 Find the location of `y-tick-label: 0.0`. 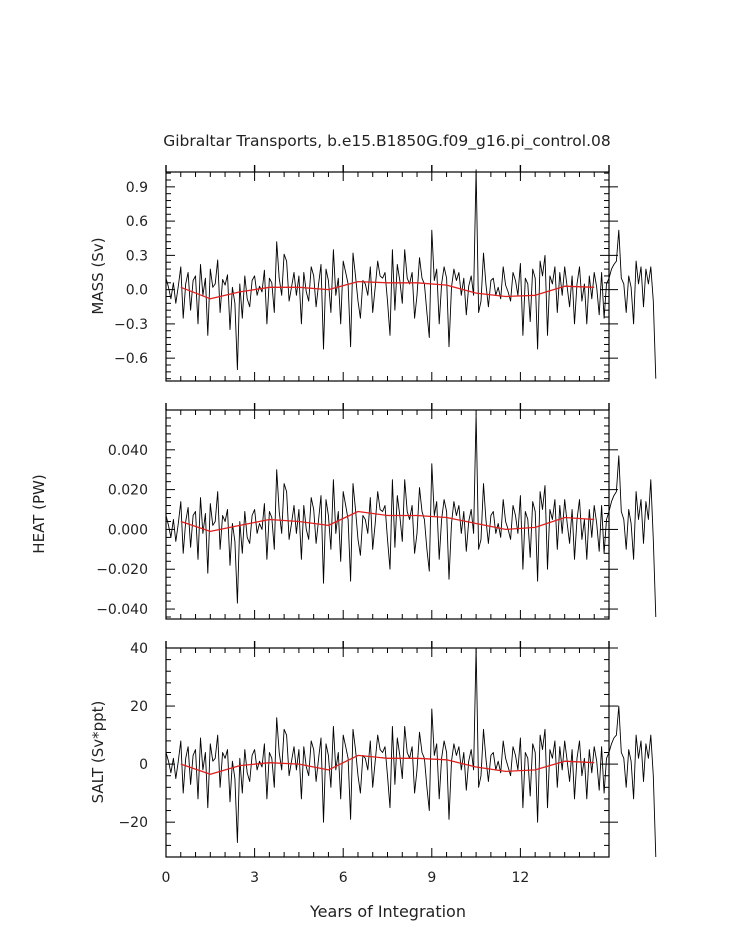

y-tick-label: 0.0 is located at coordinates (137, 291).